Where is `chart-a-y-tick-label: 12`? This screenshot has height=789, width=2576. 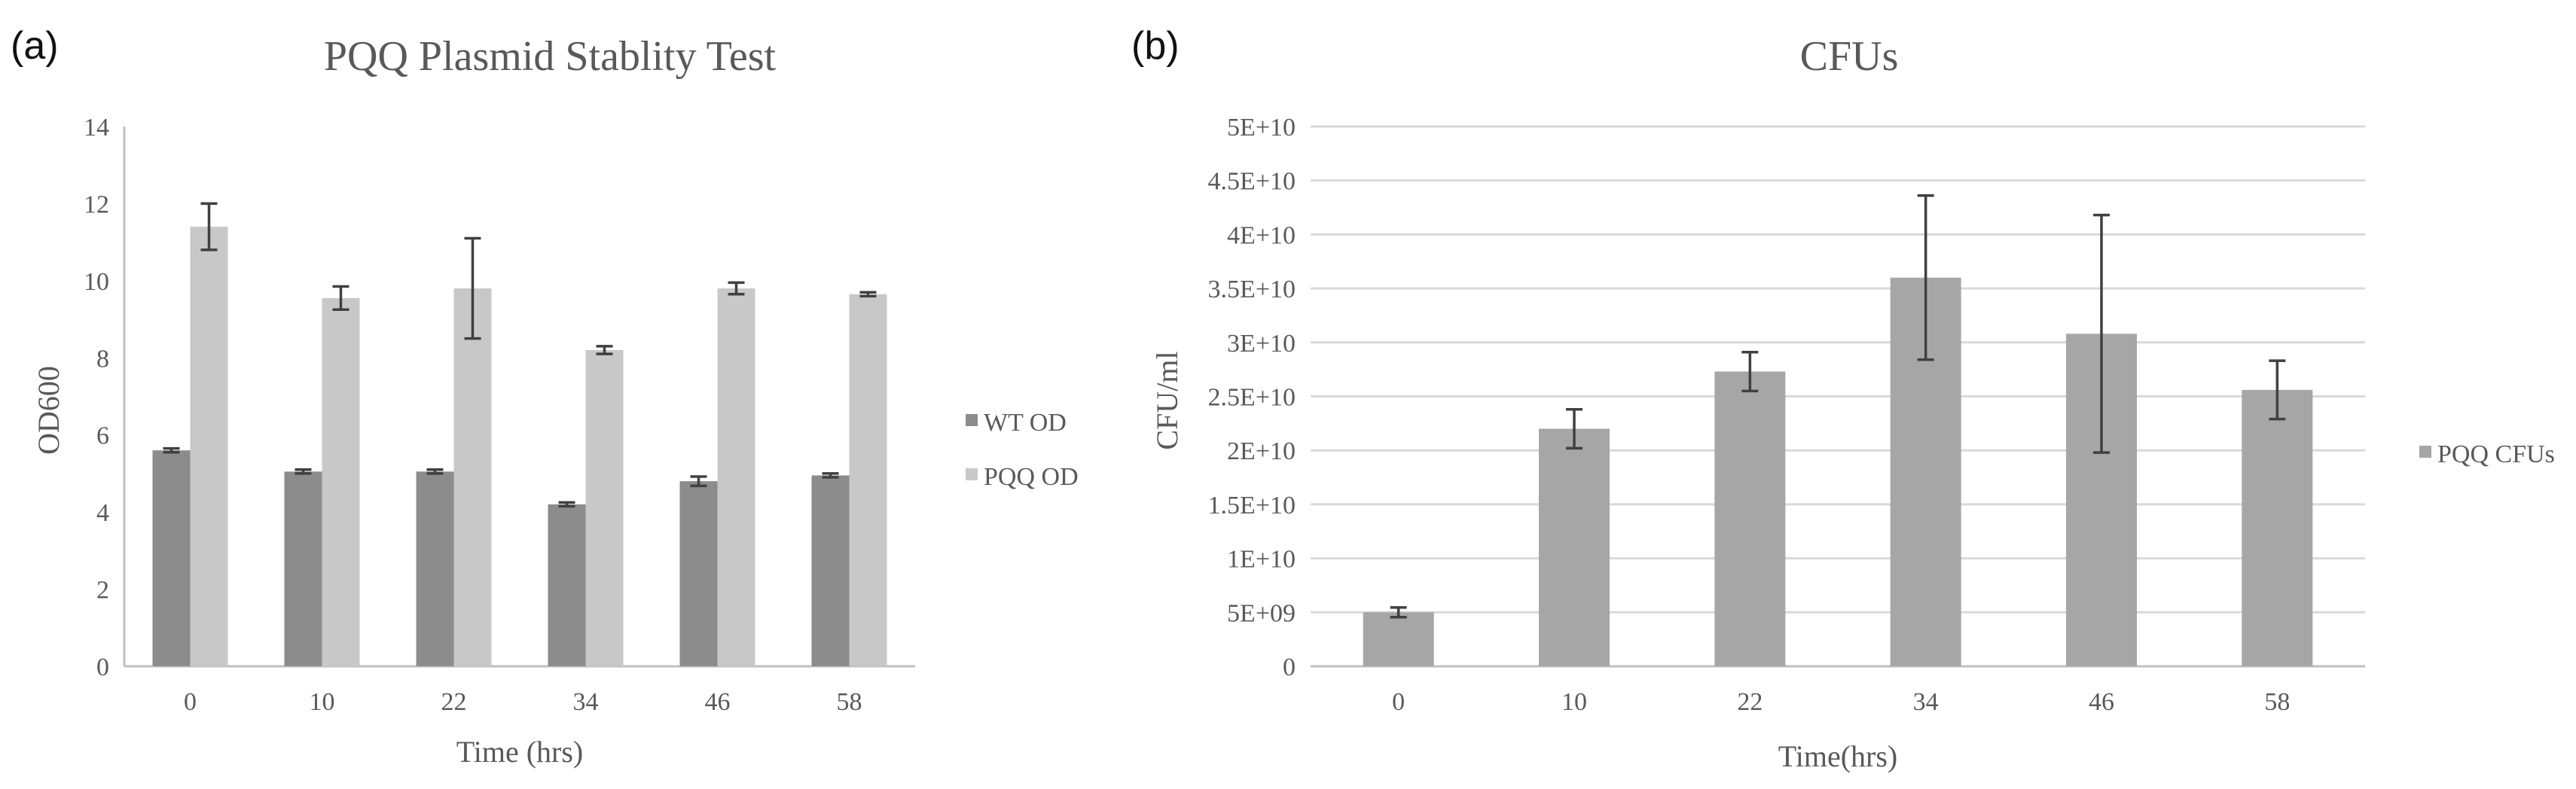
chart-a-y-tick-label: 12 is located at coordinates (97, 204).